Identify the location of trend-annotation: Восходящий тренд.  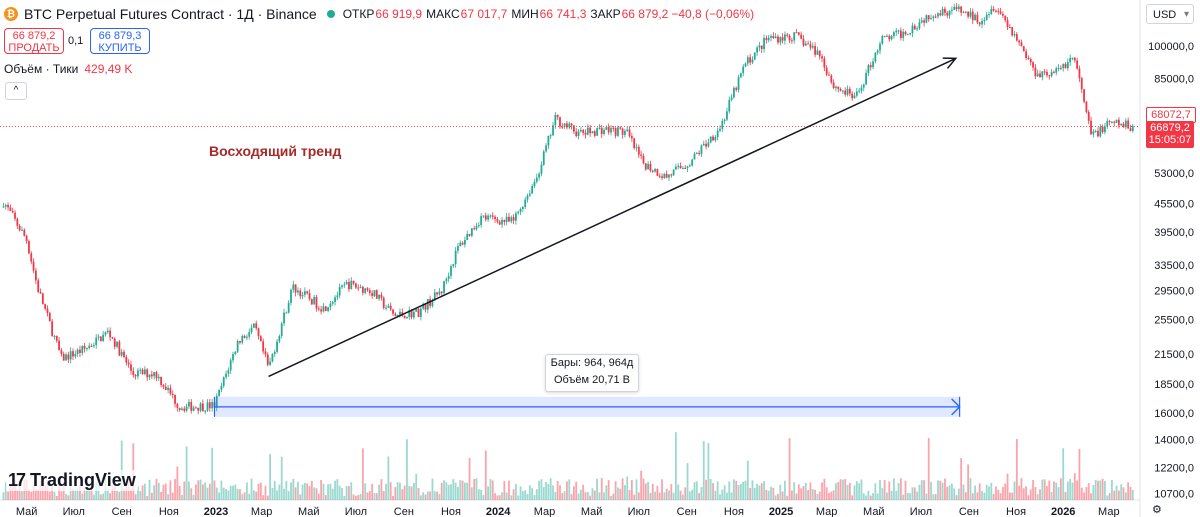
(275, 151).